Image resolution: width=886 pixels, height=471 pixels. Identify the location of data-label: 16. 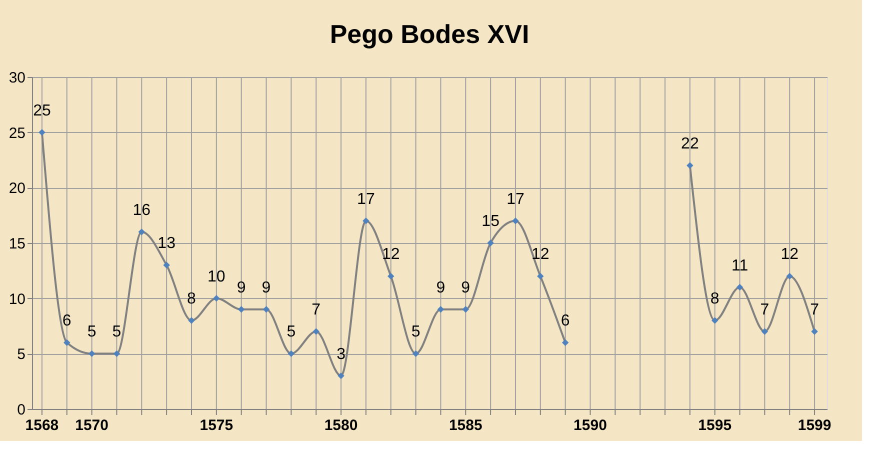
(141, 210).